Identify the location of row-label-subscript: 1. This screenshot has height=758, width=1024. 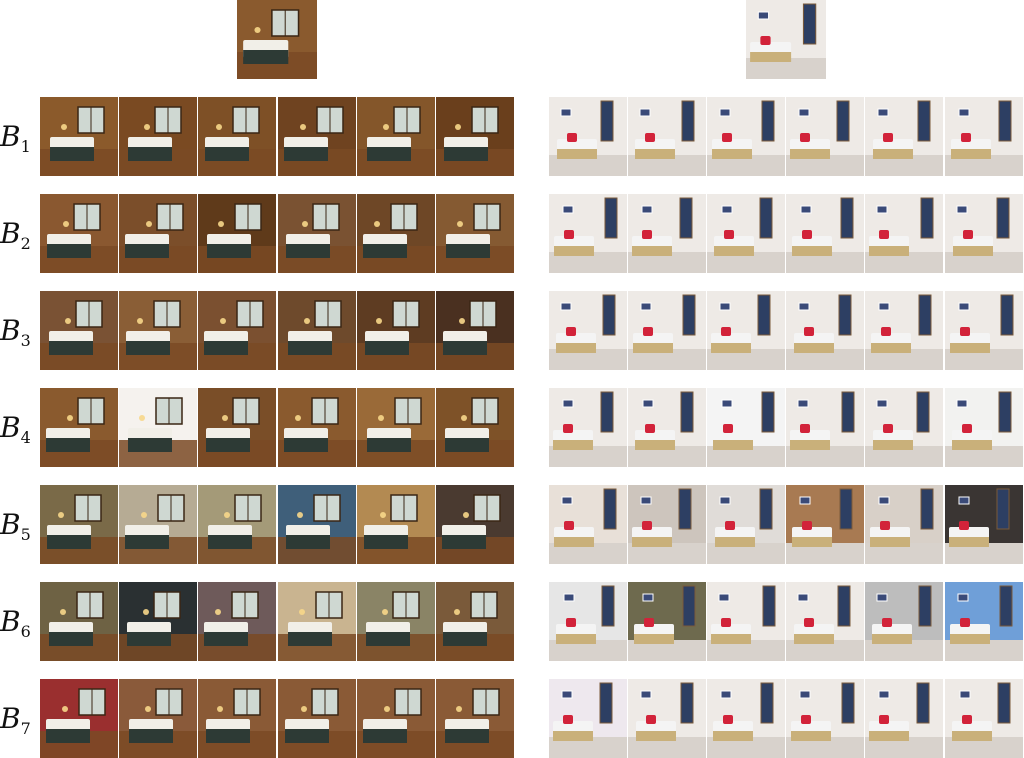
(25, 146).